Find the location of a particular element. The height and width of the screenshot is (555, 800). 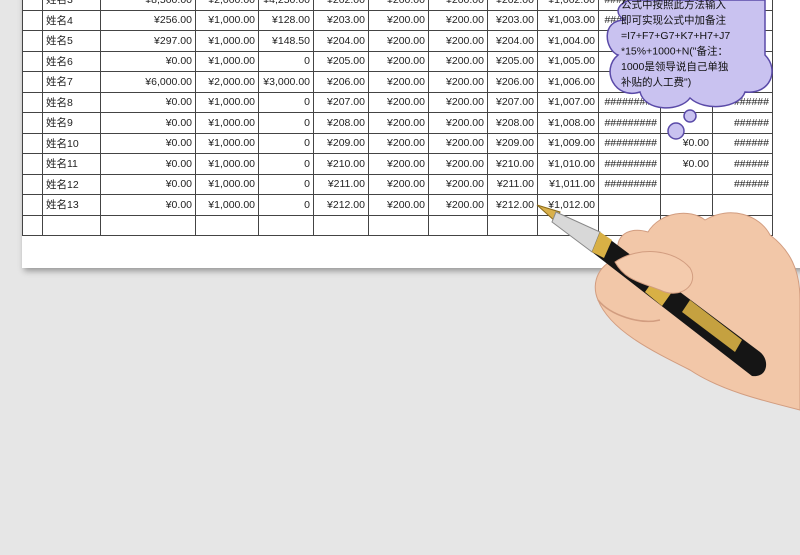

value-cell: ¥3,000.00 is located at coordinates (286, 82).